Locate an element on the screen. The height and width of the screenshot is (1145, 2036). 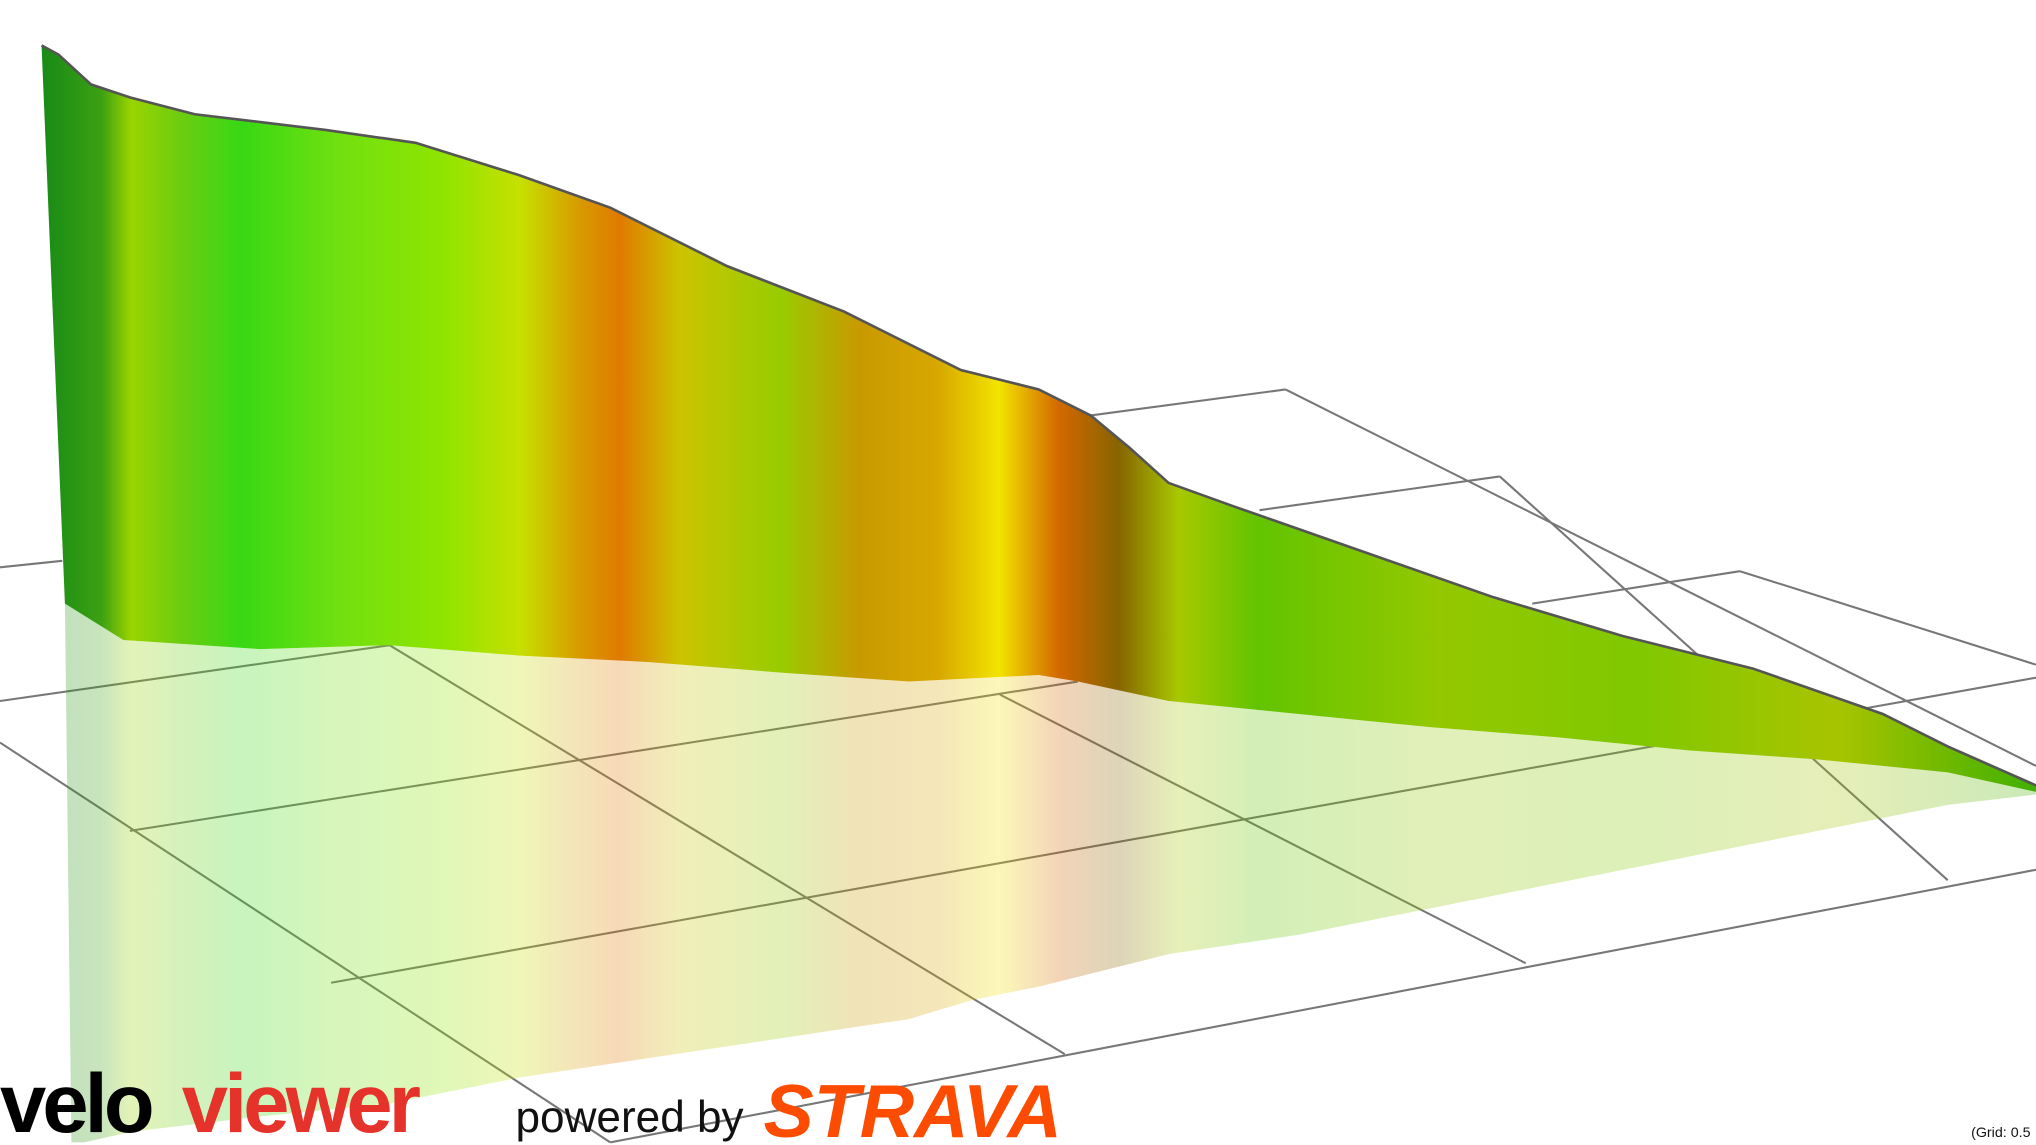
grid-note: (Grid: 0.5 is located at coordinates (2001, 1133).